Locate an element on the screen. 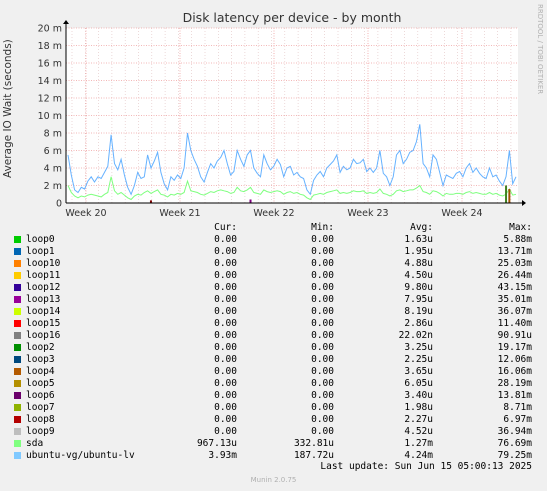 The width and height of the screenshot is (547, 491). legend-avg: 4.88u is located at coordinates (418, 263).